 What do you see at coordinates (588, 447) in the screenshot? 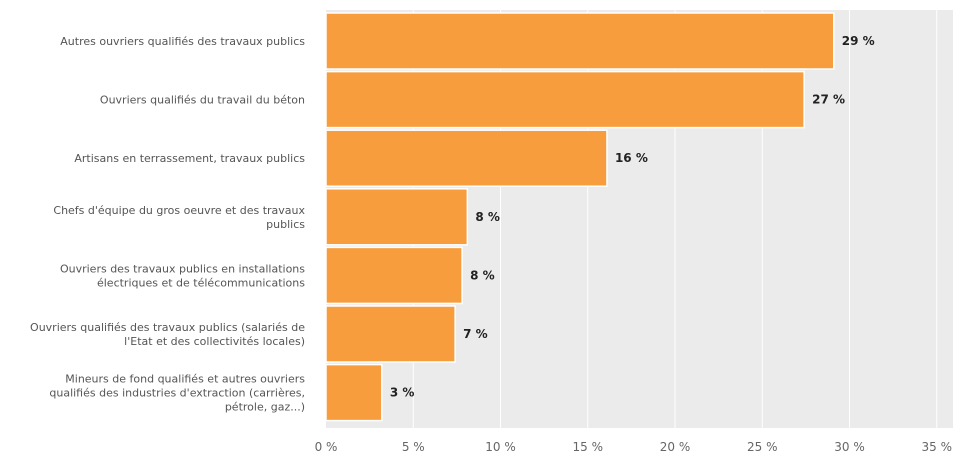
I see `x-tick-label: 15 %` at bounding box center [588, 447].